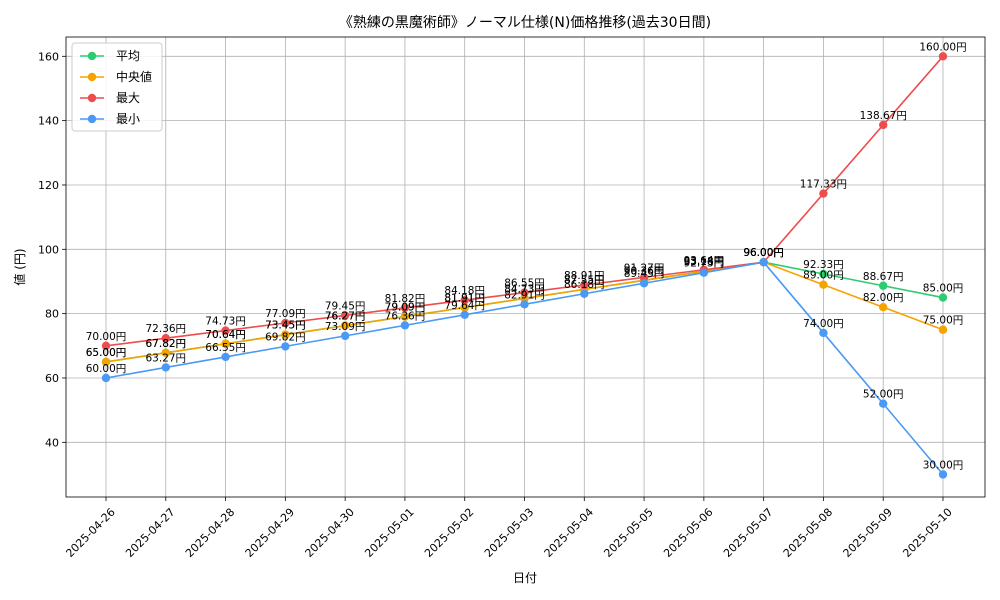 The image size is (1000, 600). I want to click on x-axis-label: 日付, so click(525, 578).